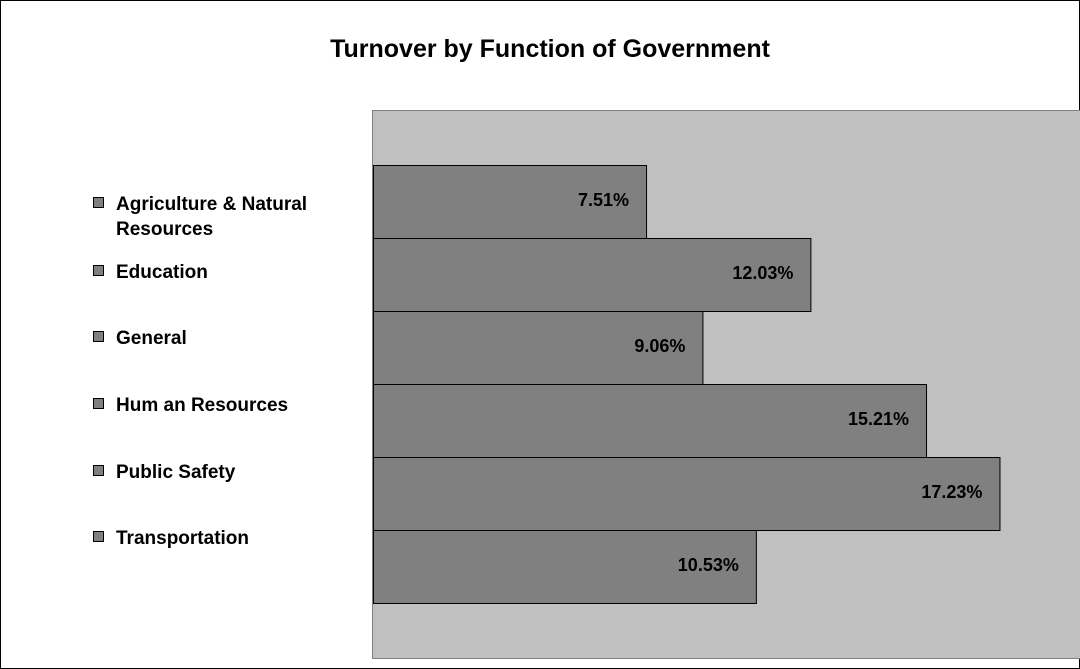  I want to click on data-label-1: 12.03%, so click(762, 273).